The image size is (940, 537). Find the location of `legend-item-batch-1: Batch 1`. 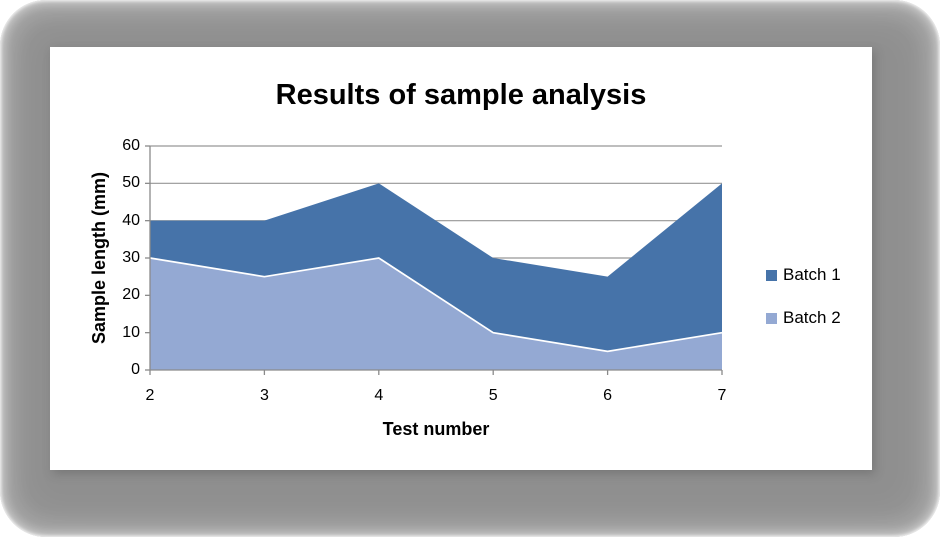

legend-item-batch-1: Batch 1 is located at coordinates (803, 275).